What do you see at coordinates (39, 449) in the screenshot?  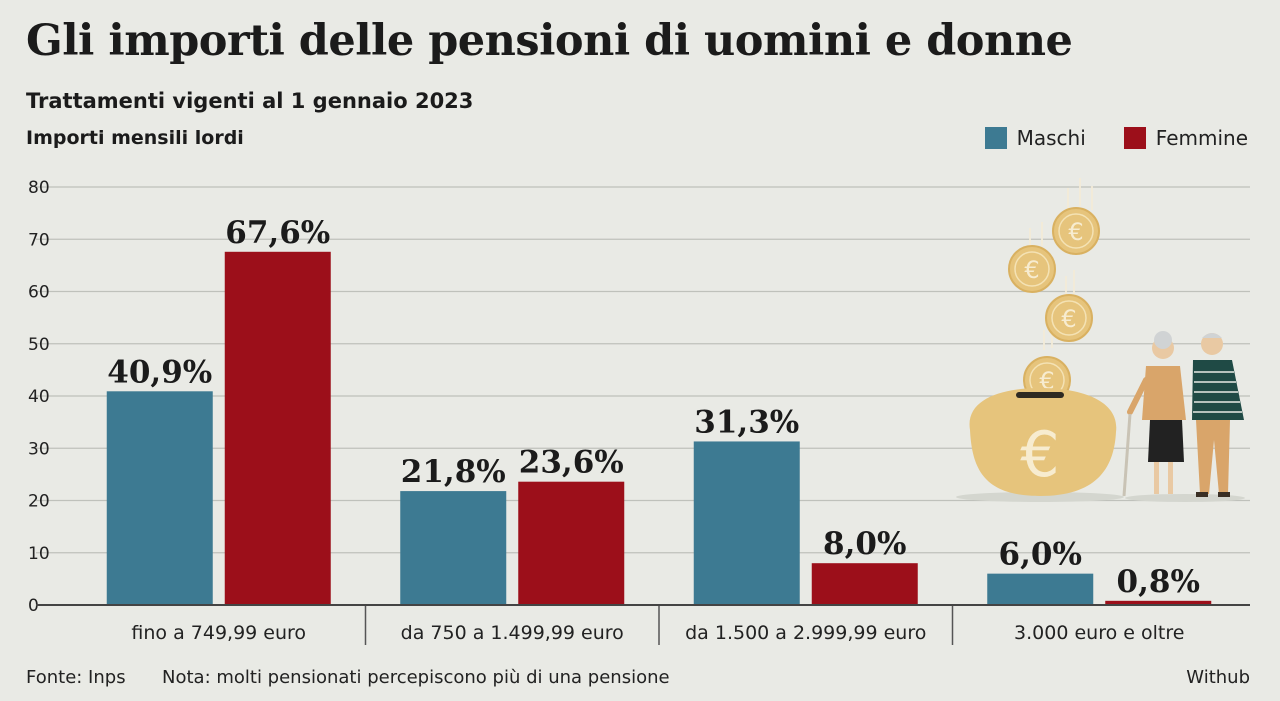 I see `y-tick-label: 30` at bounding box center [39, 449].